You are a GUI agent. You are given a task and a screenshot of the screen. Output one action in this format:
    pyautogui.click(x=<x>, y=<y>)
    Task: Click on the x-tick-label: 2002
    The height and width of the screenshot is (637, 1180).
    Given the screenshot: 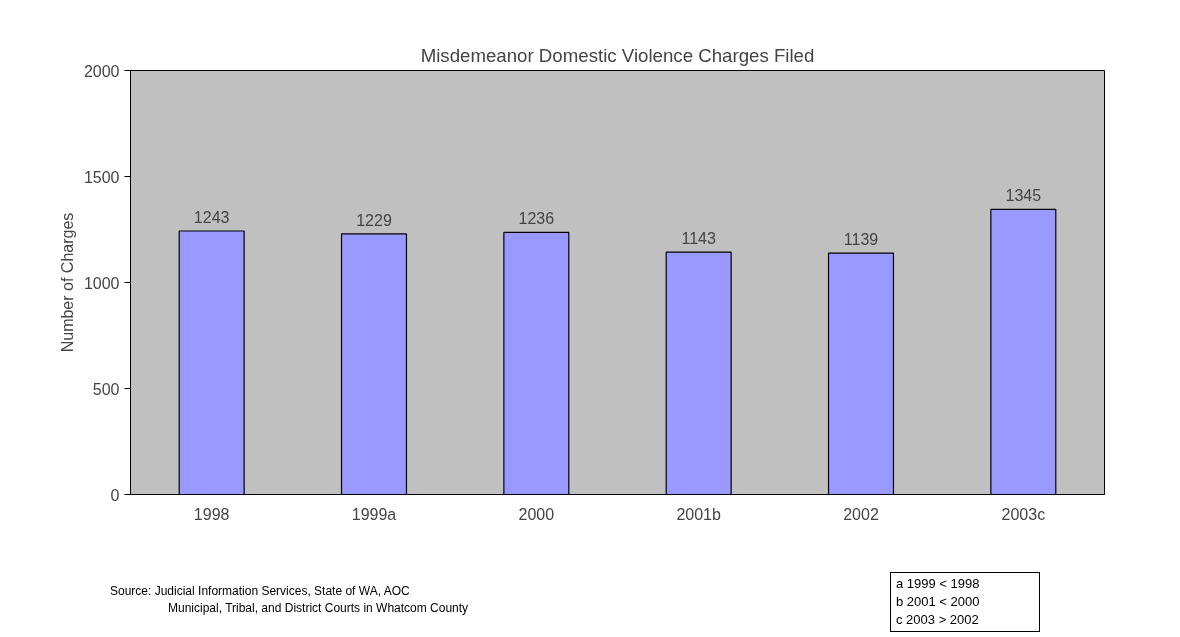 What is the action you would take?
    pyautogui.click(x=861, y=514)
    